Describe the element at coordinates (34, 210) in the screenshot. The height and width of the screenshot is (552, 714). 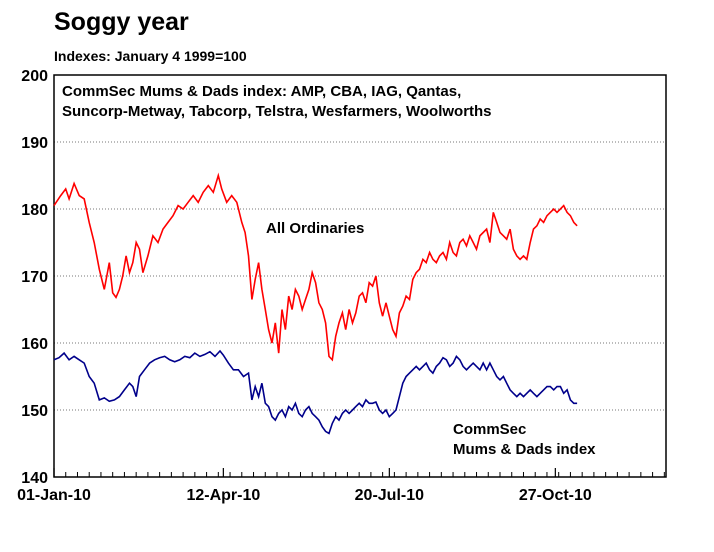
I see `y-tick-label-180: 180` at that location.